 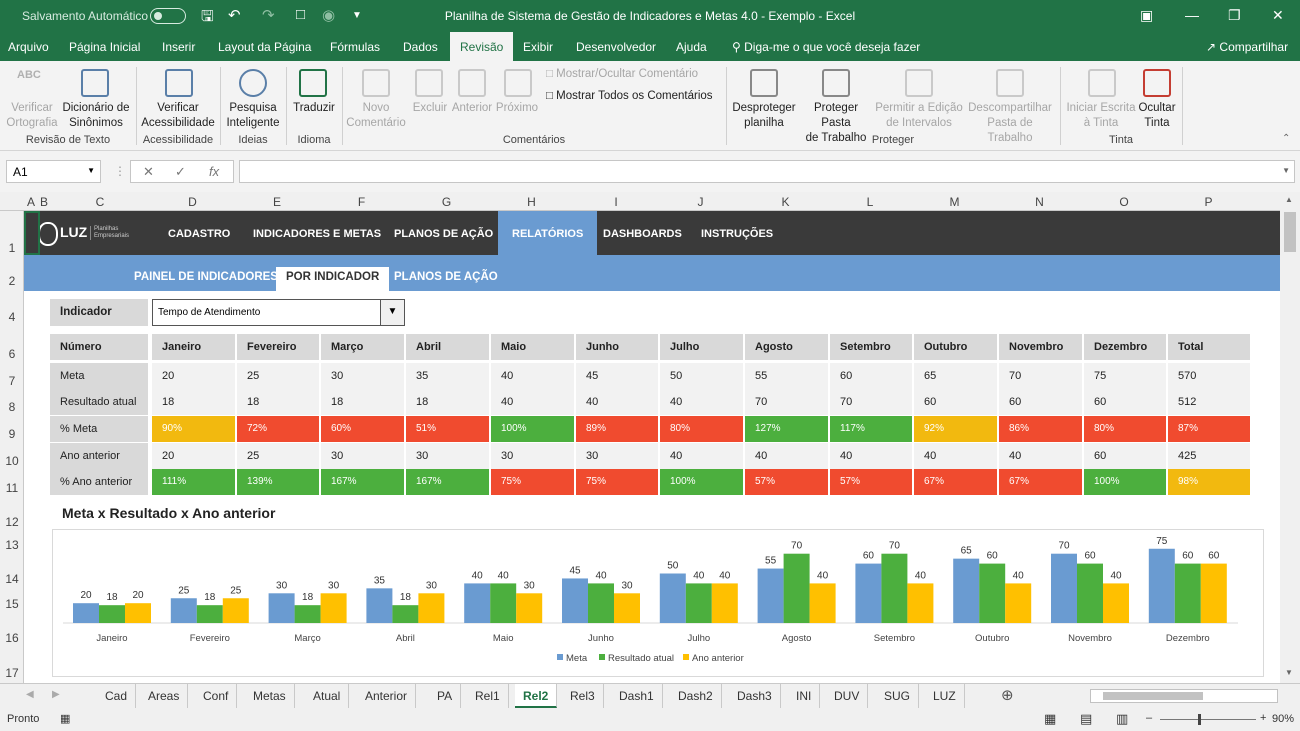 I want to click on sheet-tab-dash1: Dash1, so click(x=637, y=696).